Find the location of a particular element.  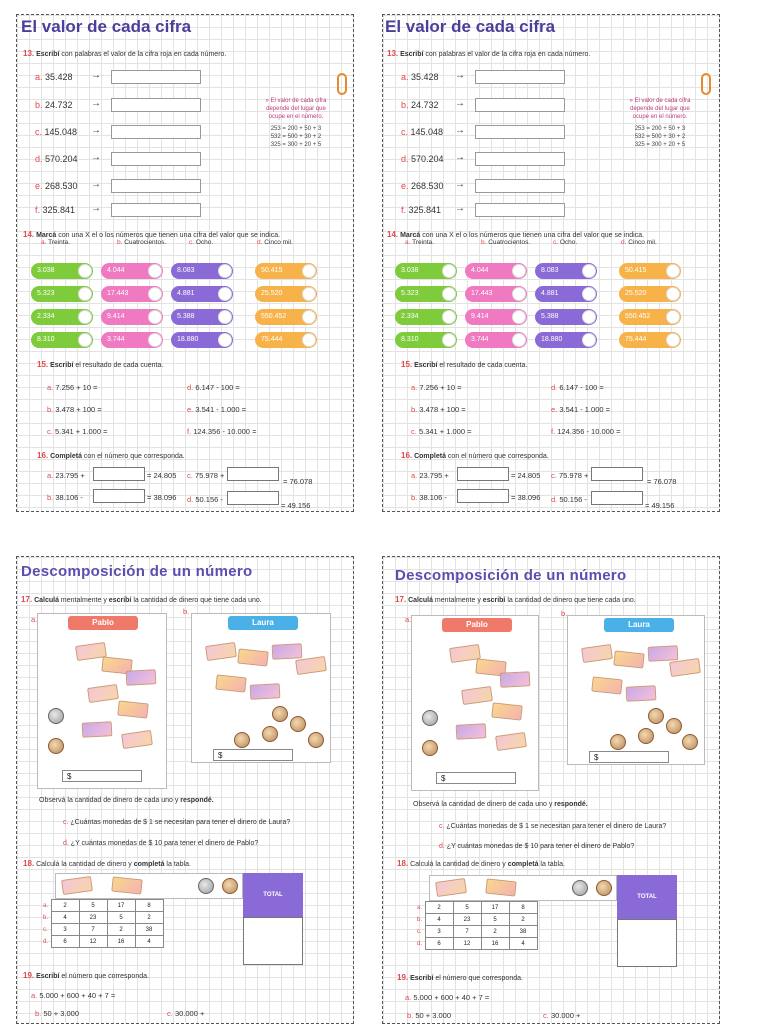

ex16-item-b-right: = 38.096 is located at coordinates (162, 497).